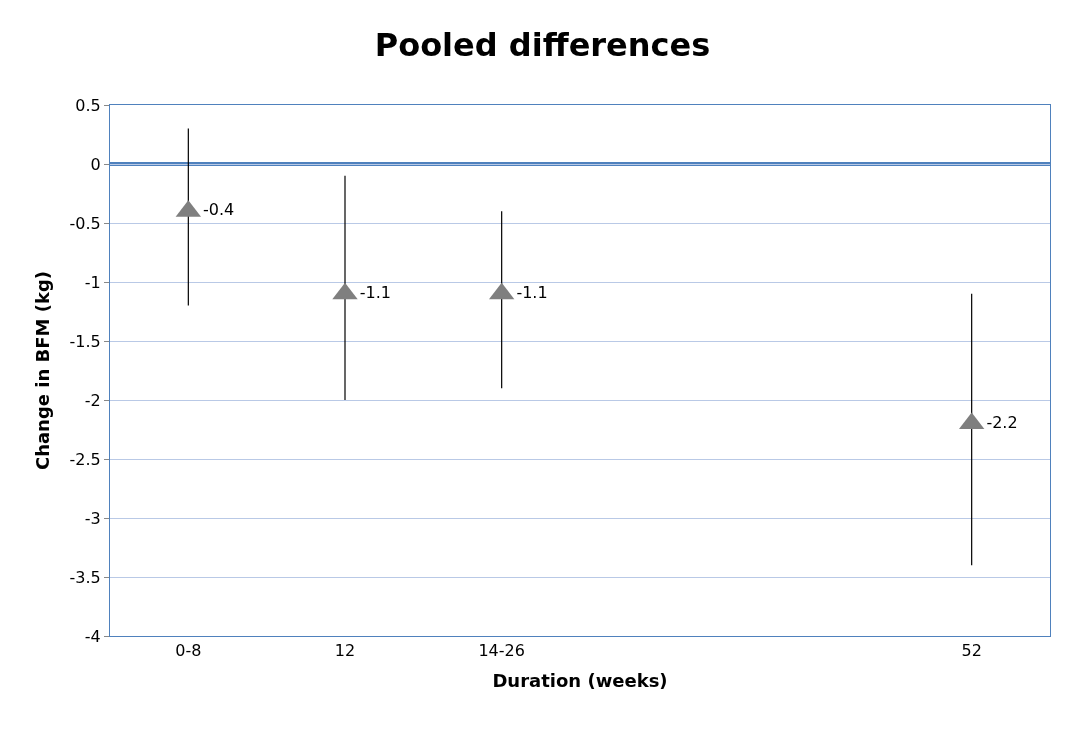 This screenshot has width=1085, height=736. I want to click on data-label: -2.2, so click(1002, 422).